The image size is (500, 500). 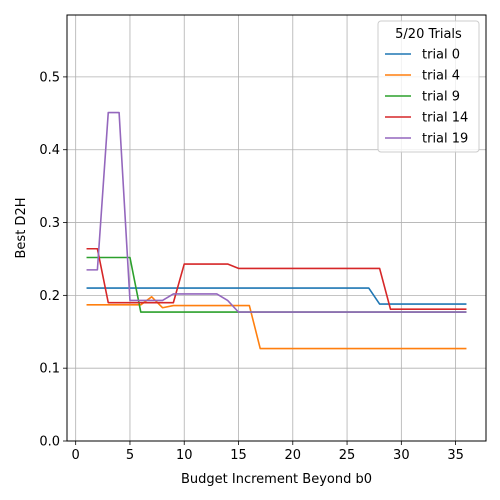 I want to click on x-tick-label: 30, so click(x=401, y=455).